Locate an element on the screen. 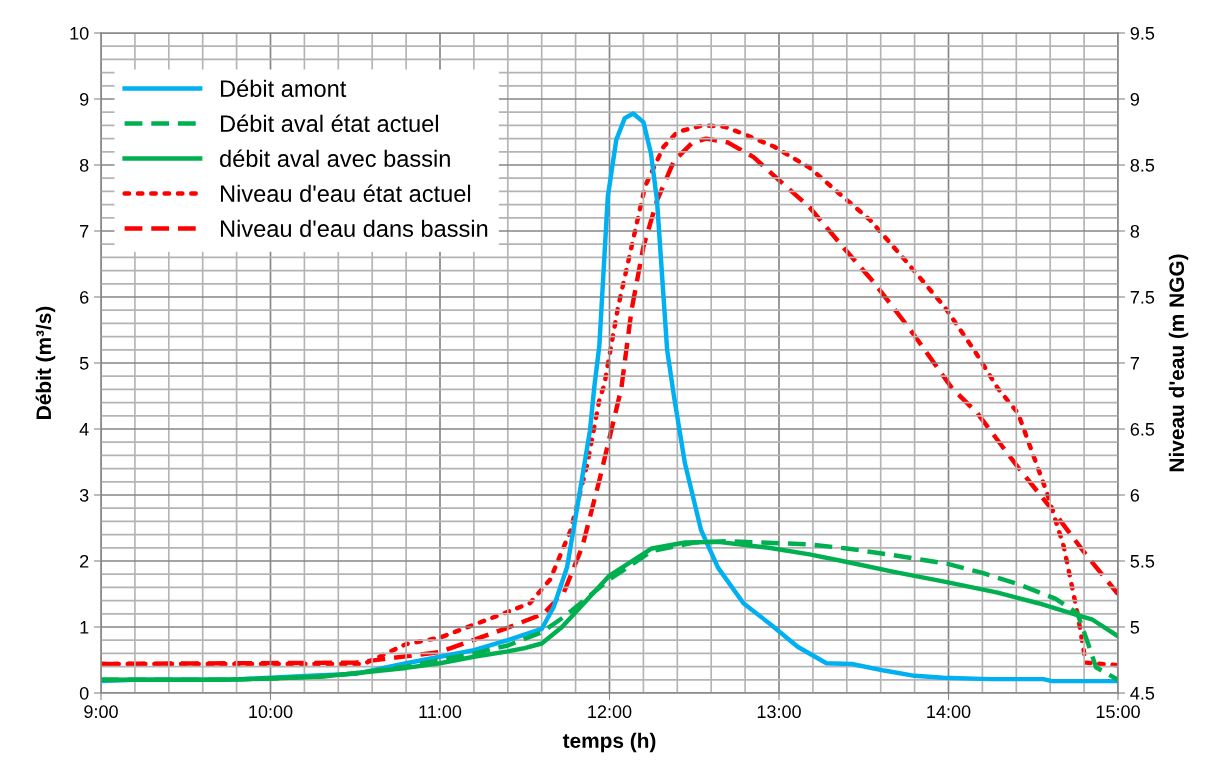 This screenshot has width=1210, height=775. y-tick-label: 6 is located at coordinates (84, 297).